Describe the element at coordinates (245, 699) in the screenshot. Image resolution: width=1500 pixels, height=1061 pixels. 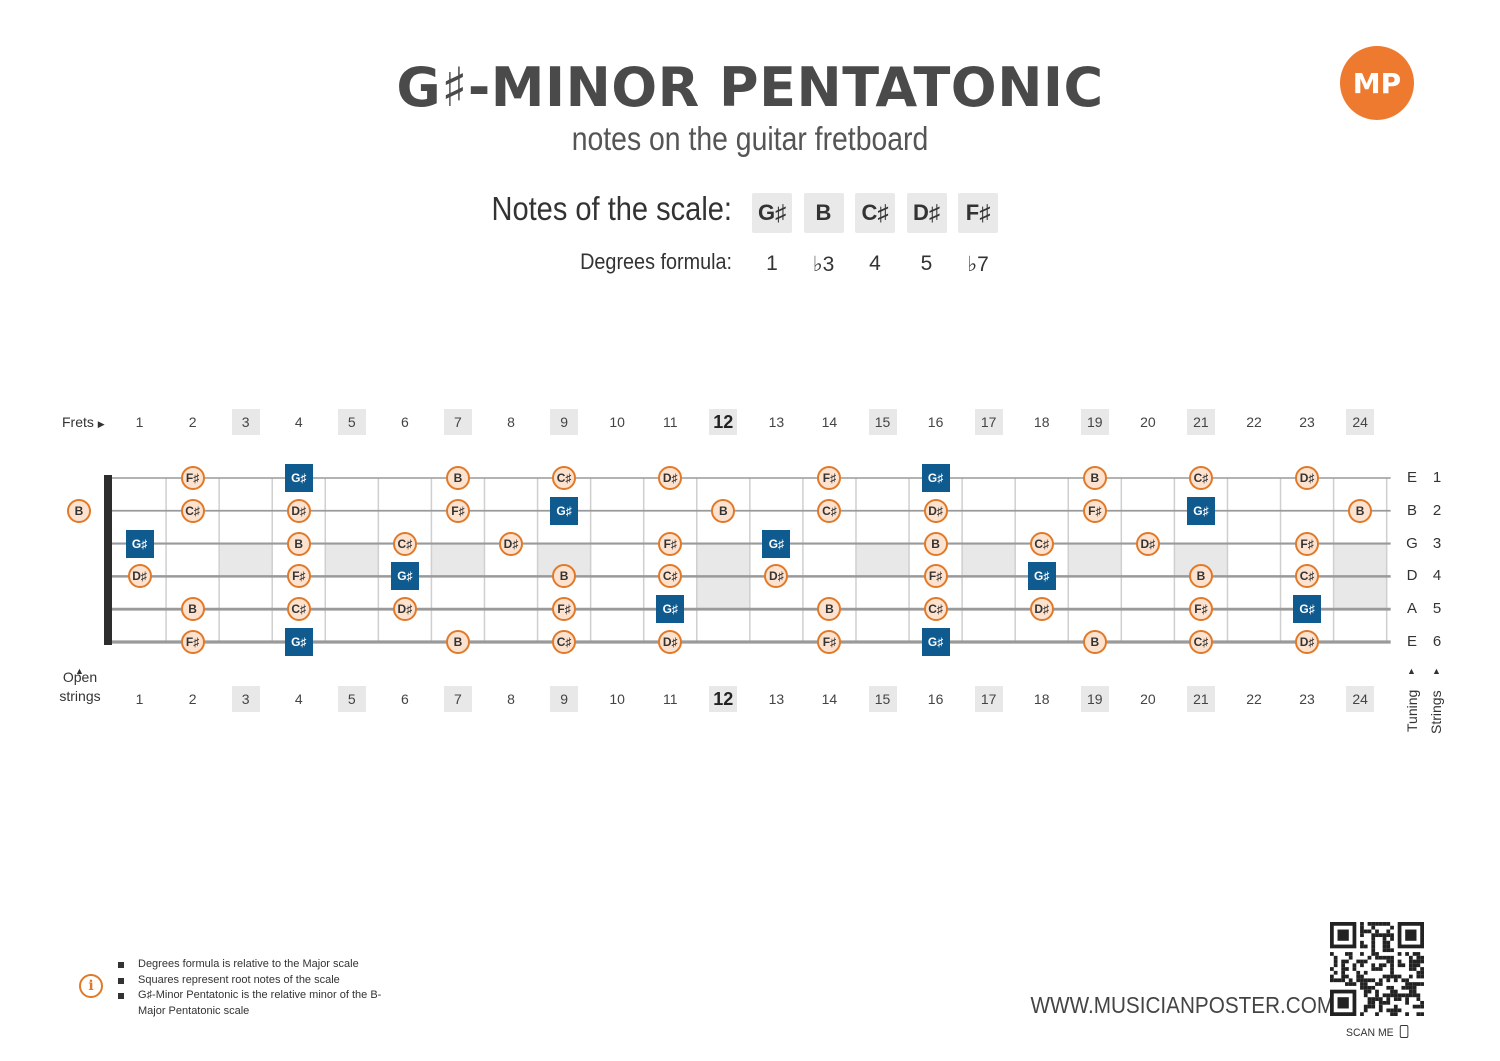
I see `fret-number-bottom: 3` at that location.